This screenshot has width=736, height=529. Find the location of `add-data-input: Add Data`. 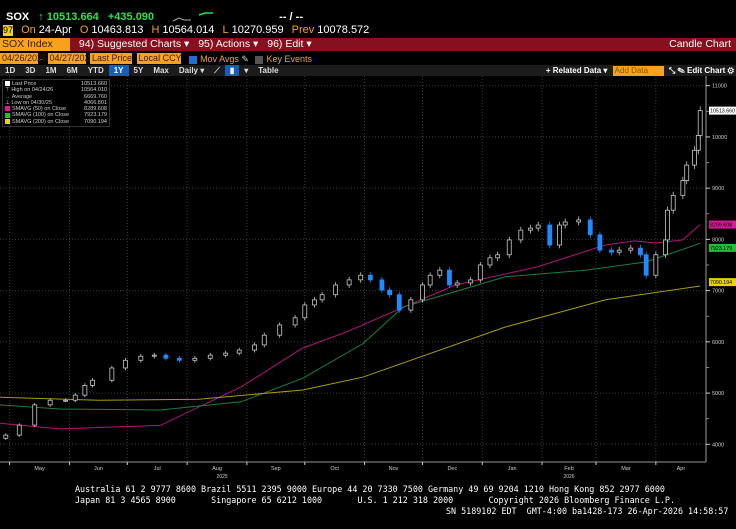

add-data-input: Add Data is located at coordinates (638, 71).